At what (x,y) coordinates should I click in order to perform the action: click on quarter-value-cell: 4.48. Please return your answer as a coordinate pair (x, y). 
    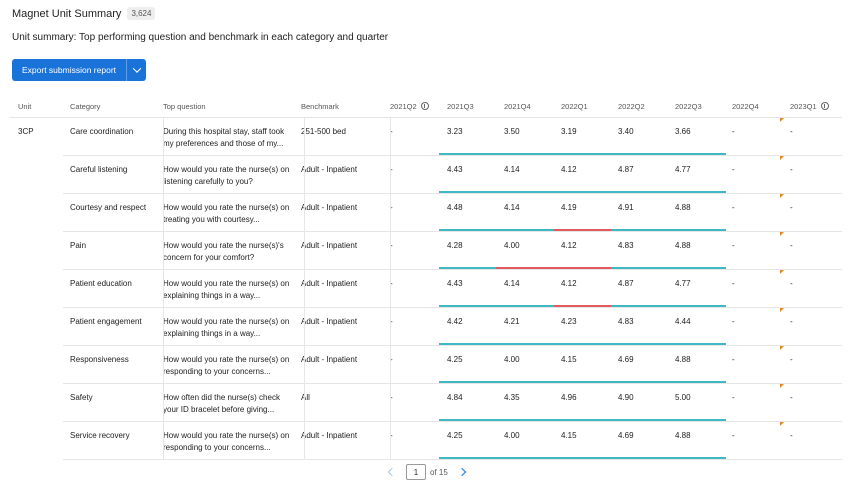
    Looking at the image, I should click on (455, 207).